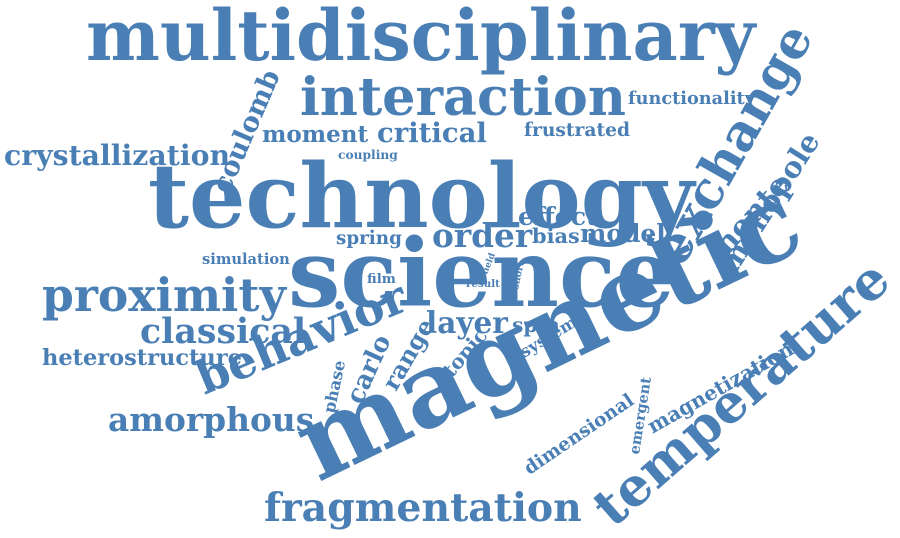 This screenshot has width=900, height=538. I want to click on word-critical: critical, so click(432, 133).